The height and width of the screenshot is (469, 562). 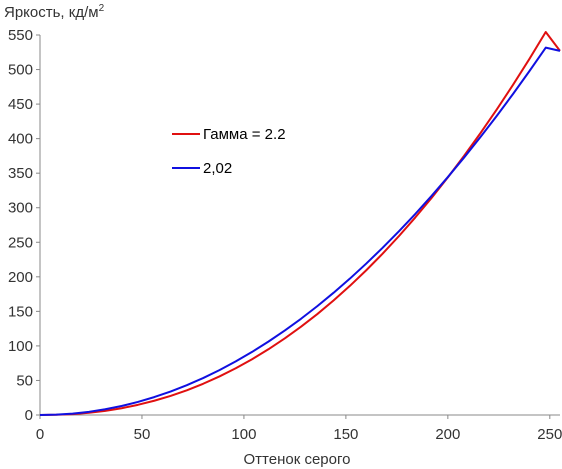 What do you see at coordinates (142, 434) in the screenshot?
I see `x-tick-label: 50` at bounding box center [142, 434].